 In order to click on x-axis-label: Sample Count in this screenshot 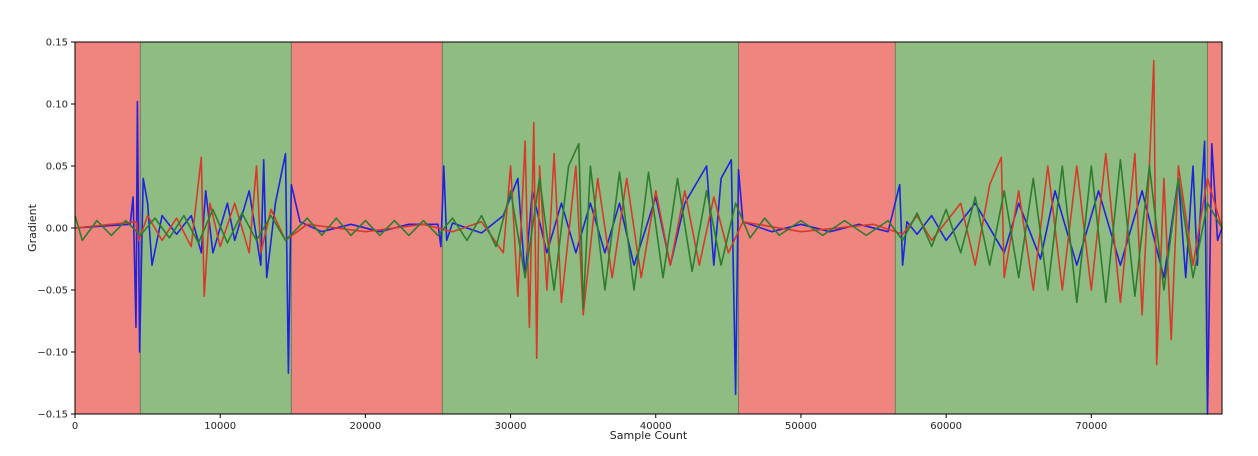, I will do `click(649, 435)`.